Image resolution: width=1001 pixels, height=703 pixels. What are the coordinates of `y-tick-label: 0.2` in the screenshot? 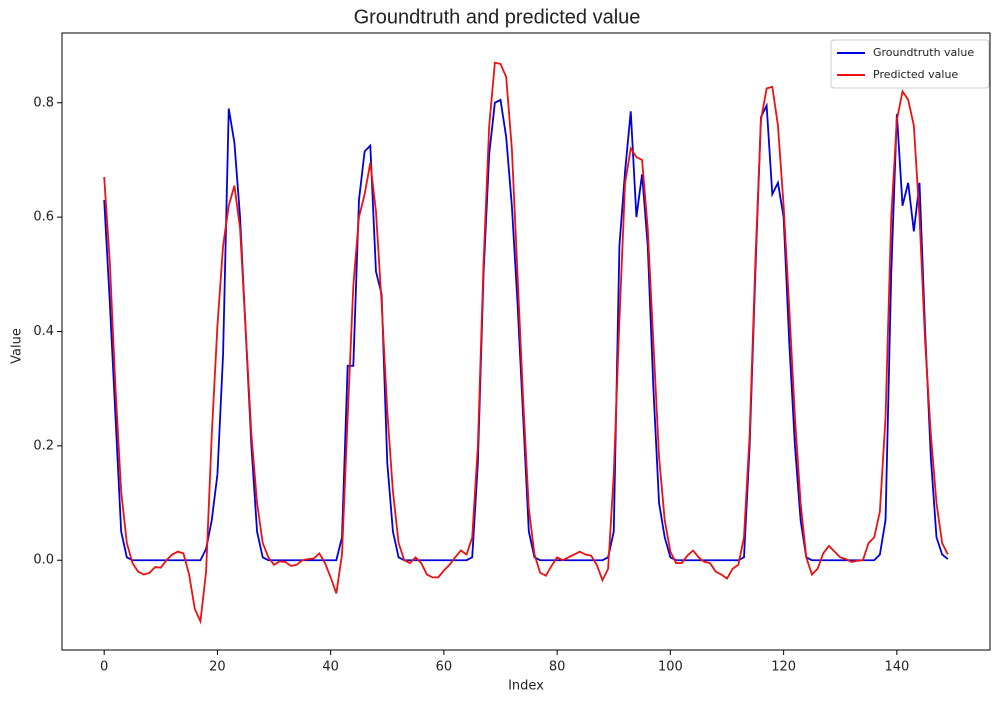 It's located at (43, 445).